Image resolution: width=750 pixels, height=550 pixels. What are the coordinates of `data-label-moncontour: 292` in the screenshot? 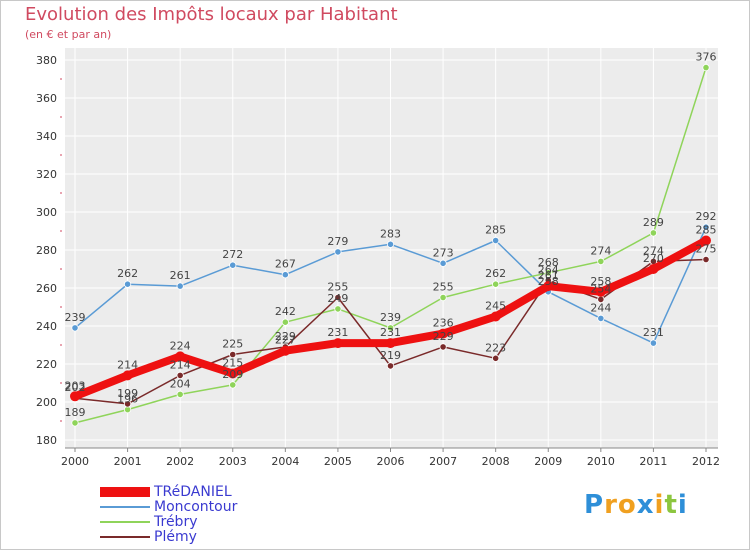 It's located at (706, 216).